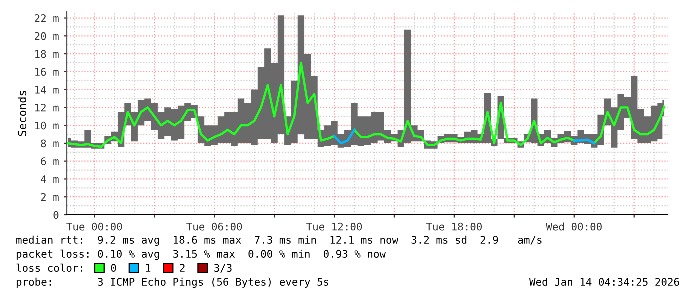  Describe the element at coordinates (47, 72) in the screenshot. I see `y-tick-label: 16 m` at that location.